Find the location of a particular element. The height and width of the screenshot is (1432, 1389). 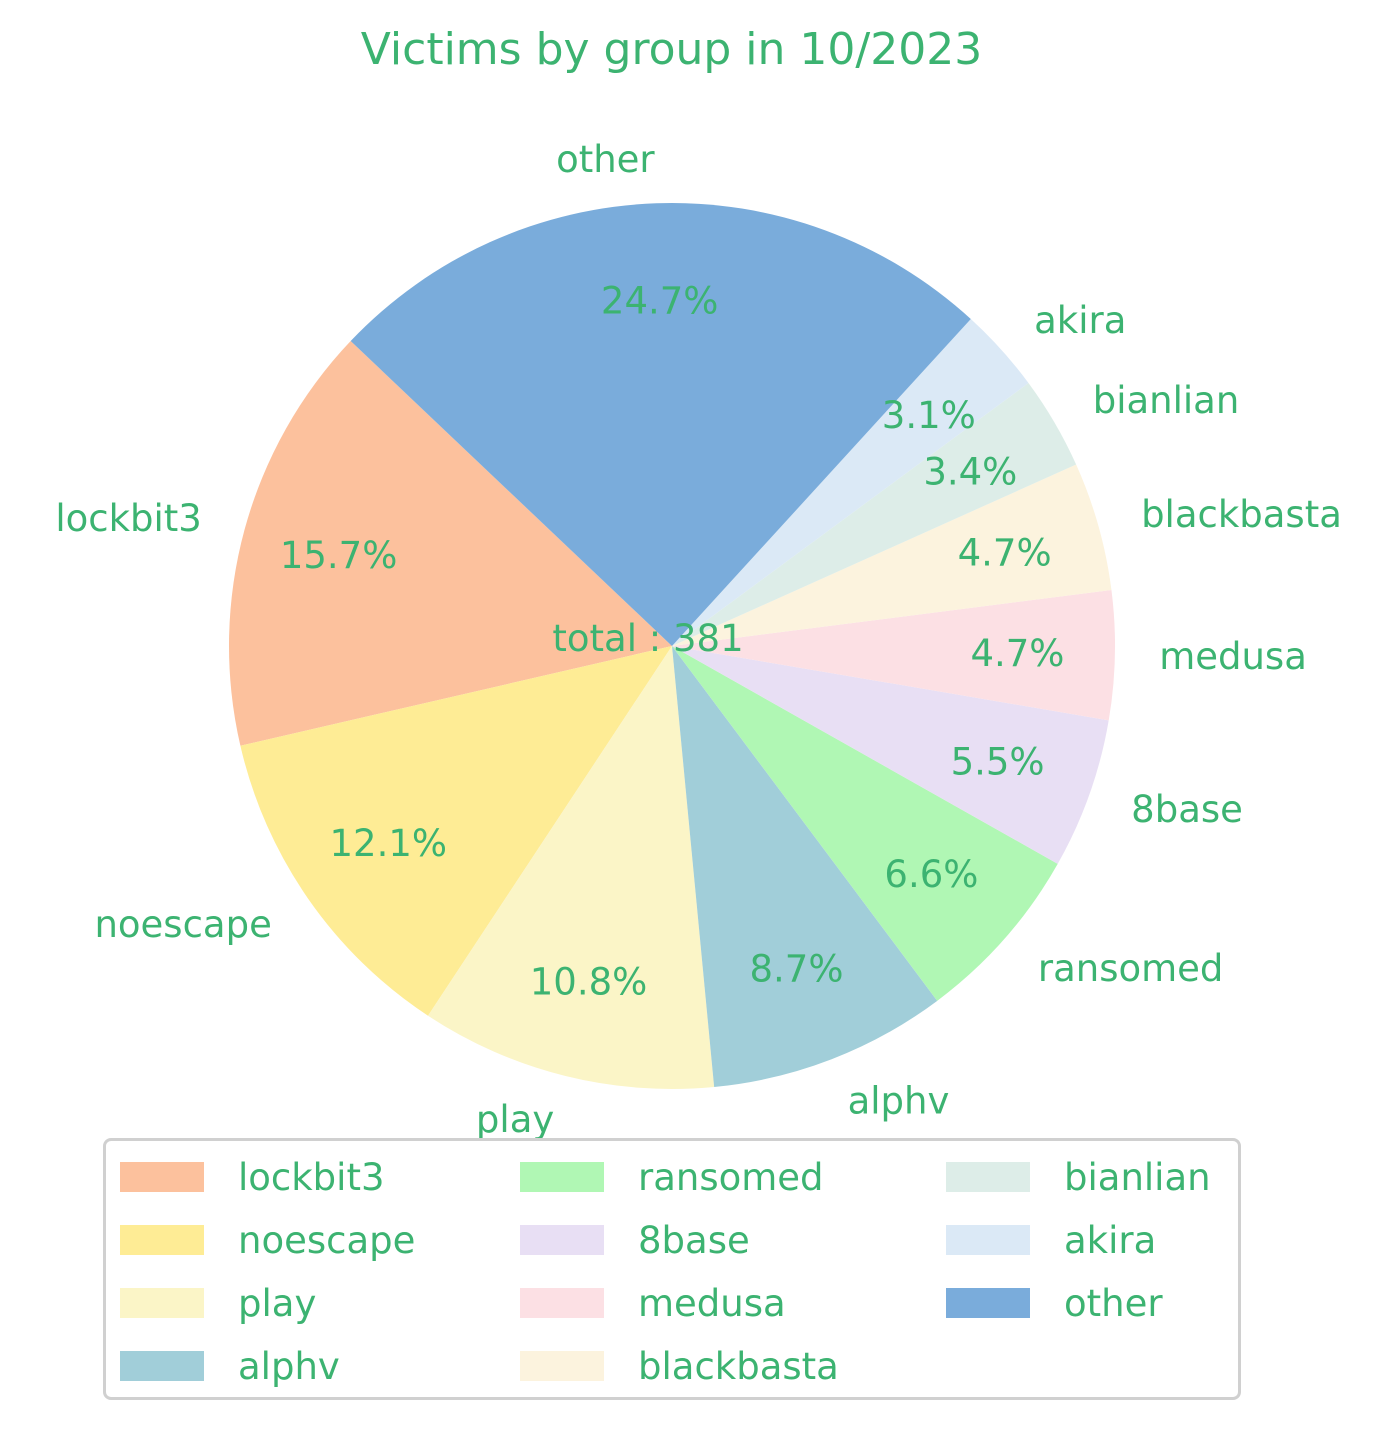

legend-label: bianlian is located at coordinates (1137, 1177).